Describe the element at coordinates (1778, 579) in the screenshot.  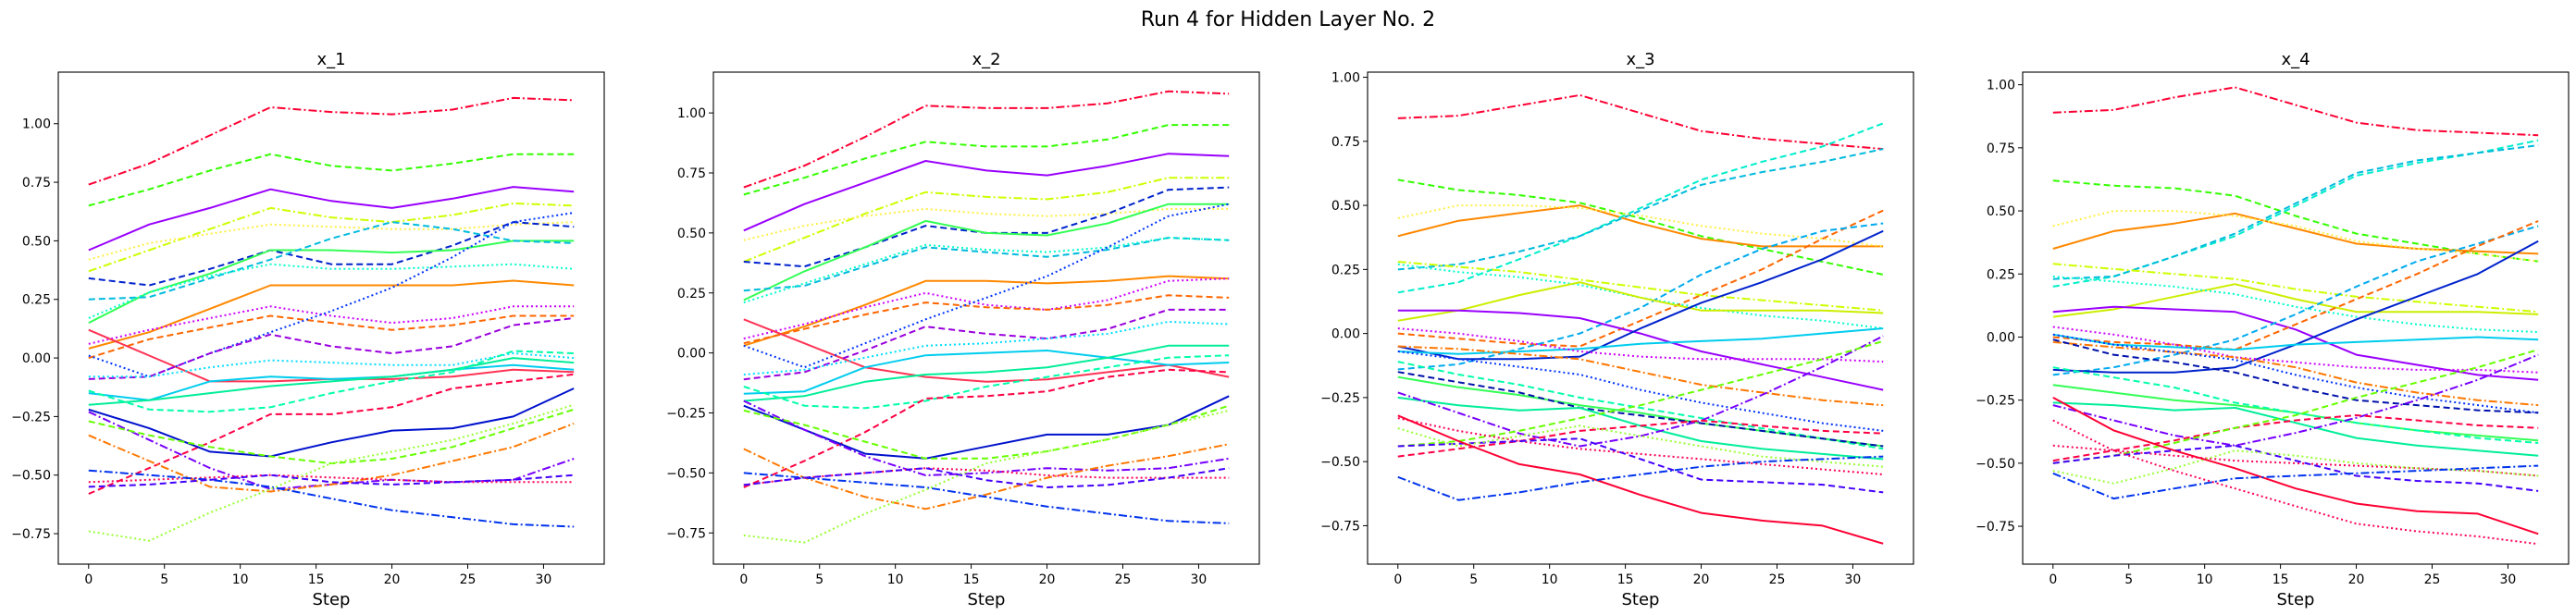
I see `x-tick-label: 25` at that location.